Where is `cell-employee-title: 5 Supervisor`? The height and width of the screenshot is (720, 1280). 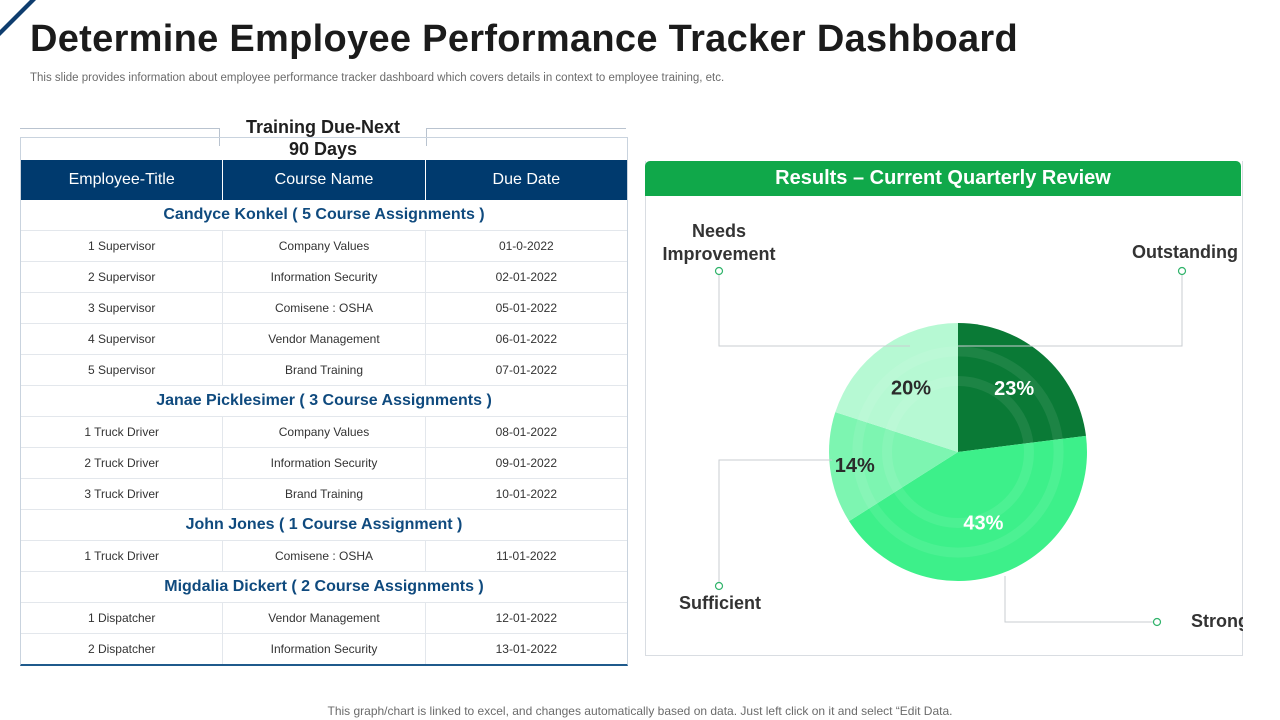 cell-employee-title: 5 Supervisor is located at coordinates (122, 370).